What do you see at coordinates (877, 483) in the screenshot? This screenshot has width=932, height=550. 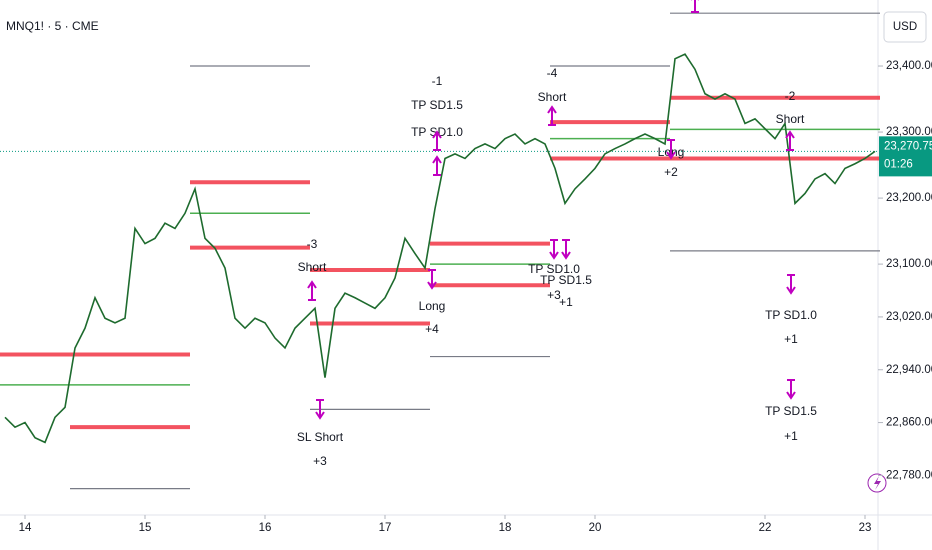 I see `bolt-glyph` at bounding box center [877, 483].